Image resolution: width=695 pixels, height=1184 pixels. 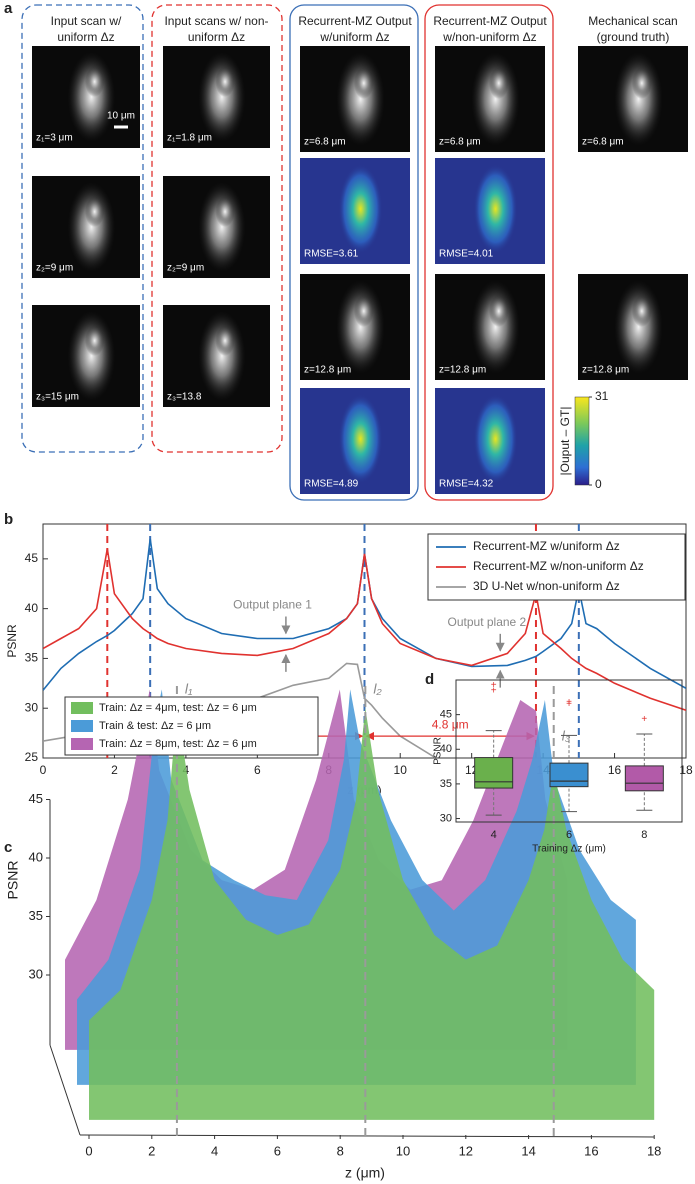 What do you see at coordinates (654, 1150) in the screenshot?
I see `x-tick-label: 18` at bounding box center [654, 1150].